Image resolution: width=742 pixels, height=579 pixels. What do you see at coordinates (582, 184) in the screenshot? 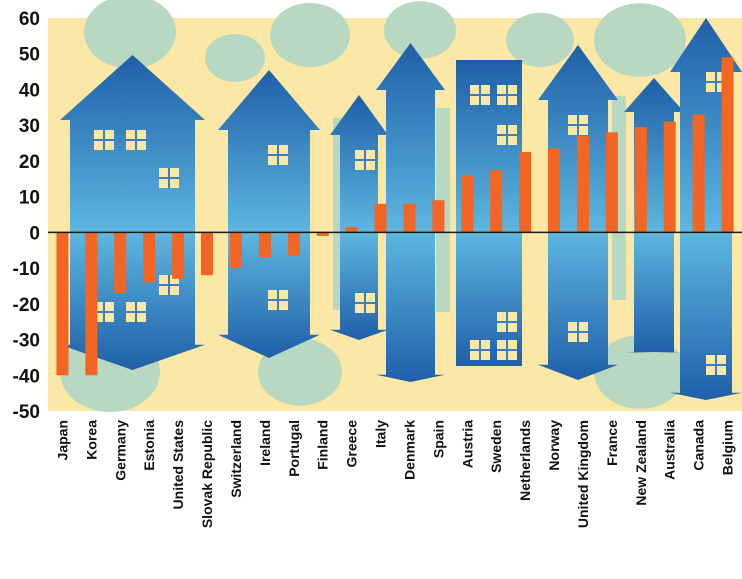
I see `bar-united-kingdom` at bounding box center [582, 184].